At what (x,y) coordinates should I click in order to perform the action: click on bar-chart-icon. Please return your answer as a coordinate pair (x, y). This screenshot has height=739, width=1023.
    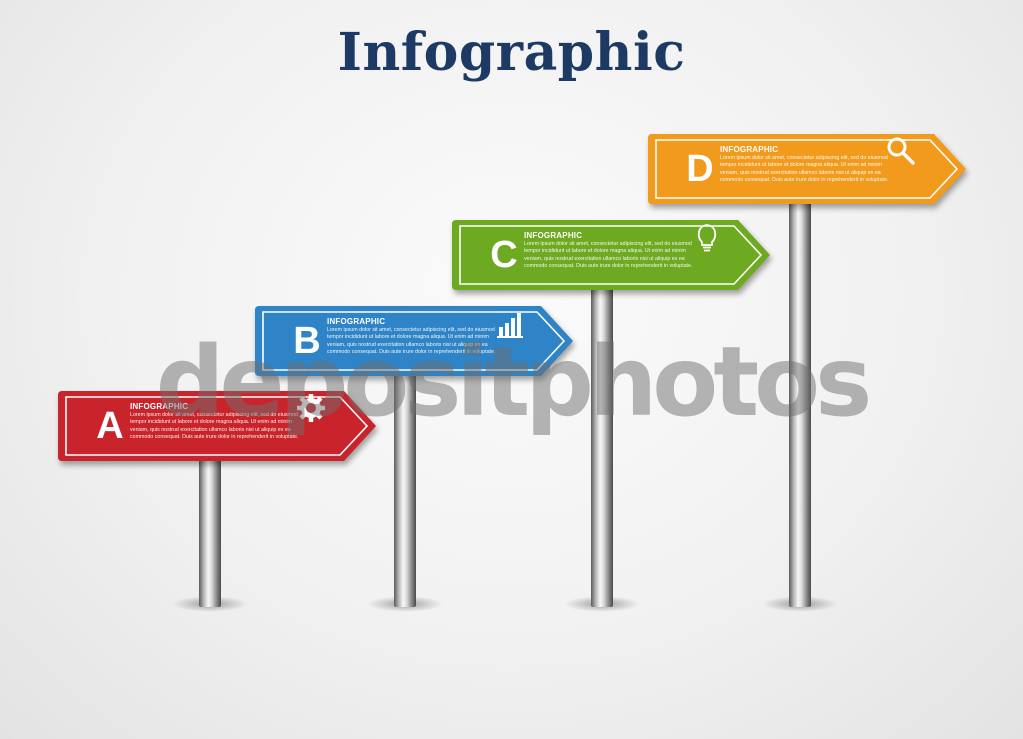
    Looking at the image, I should click on (510, 325).